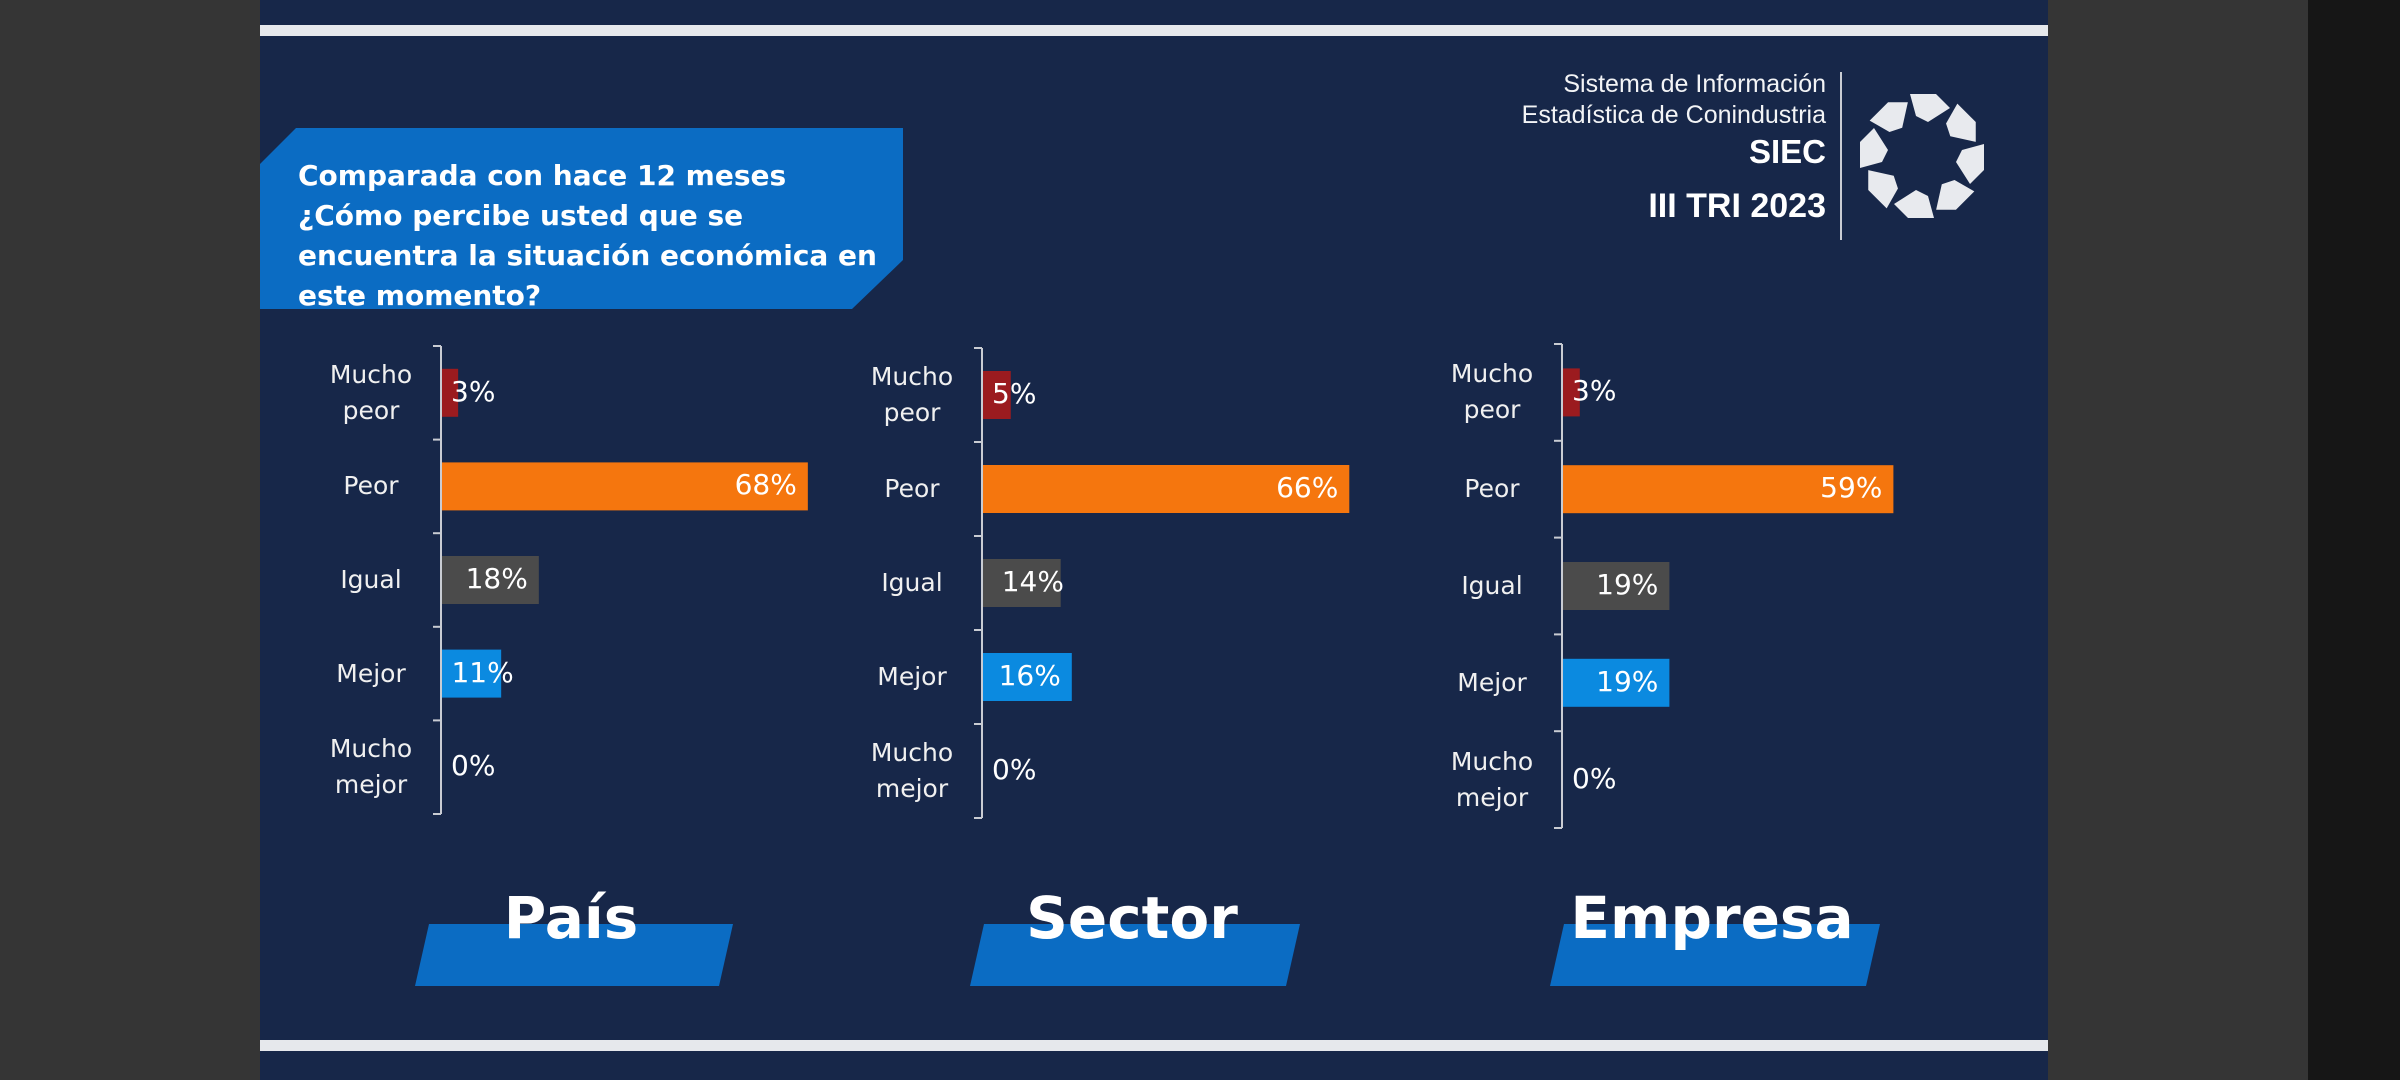  I want to click on bottom-divider, so click(1154, 1045).